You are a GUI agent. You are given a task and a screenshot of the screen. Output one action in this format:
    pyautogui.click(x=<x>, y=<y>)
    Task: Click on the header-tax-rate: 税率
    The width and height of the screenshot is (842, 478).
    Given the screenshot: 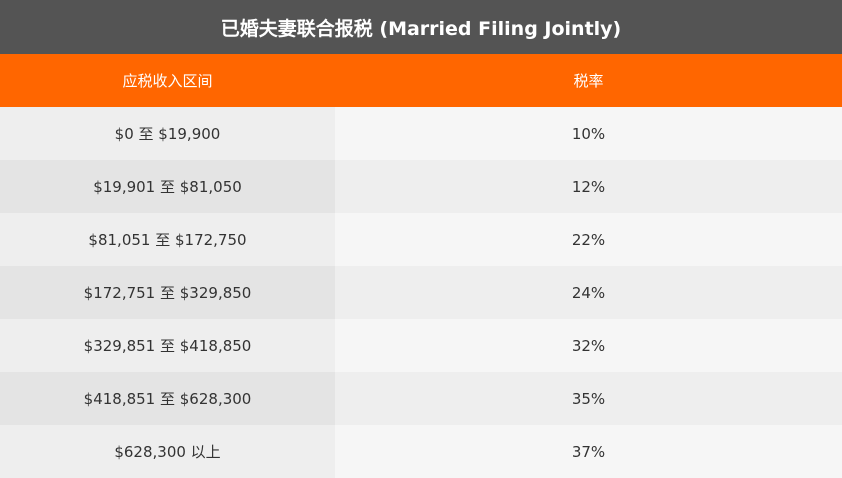 What is the action you would take?
    pyautogui.click(x=588, y=81)
    